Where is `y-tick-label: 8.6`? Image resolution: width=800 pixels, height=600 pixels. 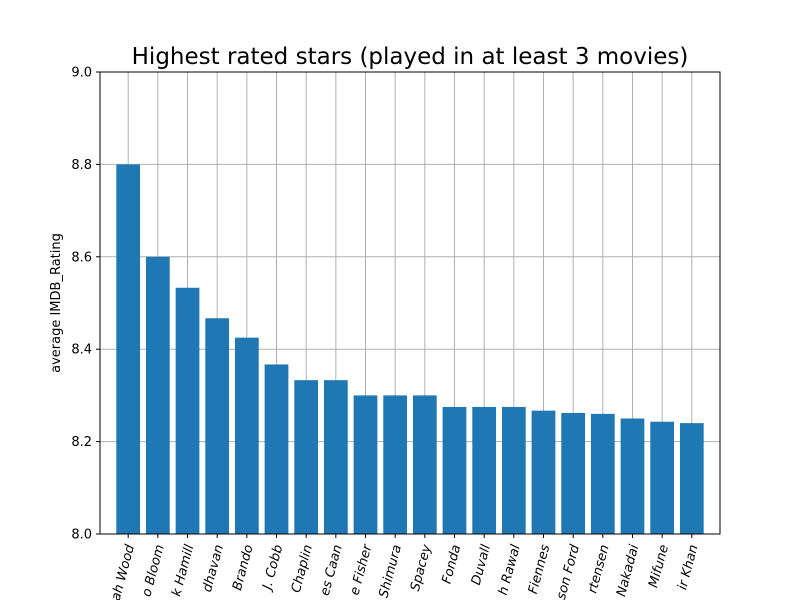
y-tick-label: 8.6 is located at coordinates (81, 257).